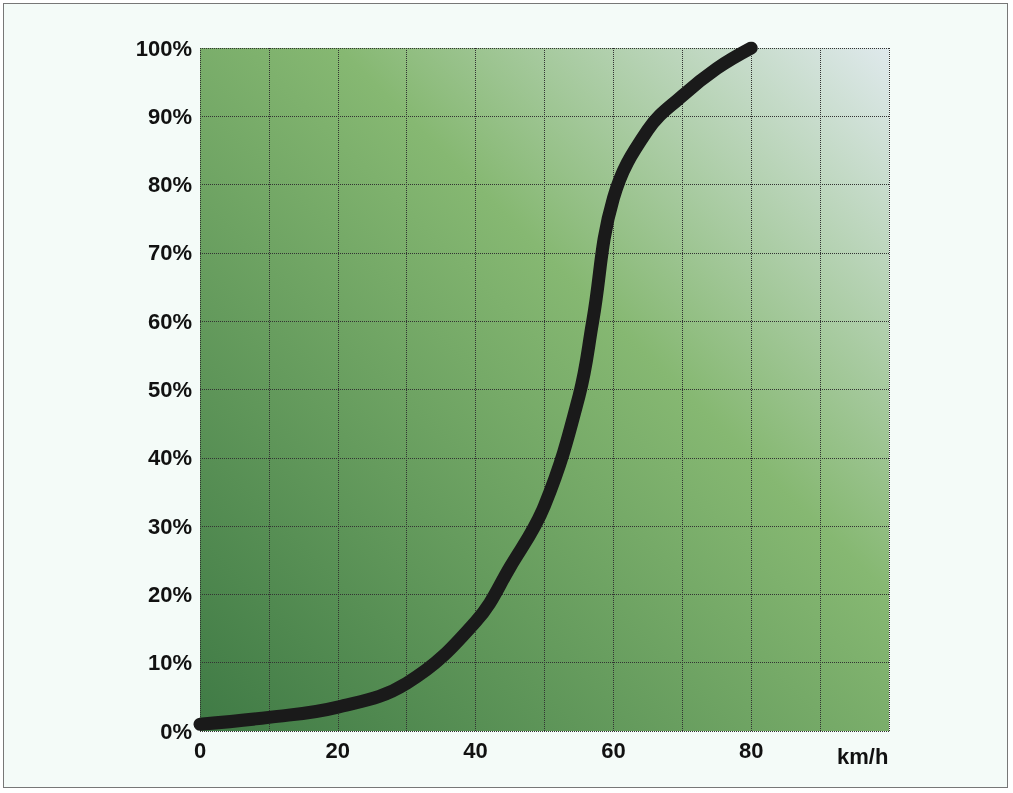 The height and width of the screenshot is (793, 1013). I want to click on x-tick-label: 20, so click(338, 750).